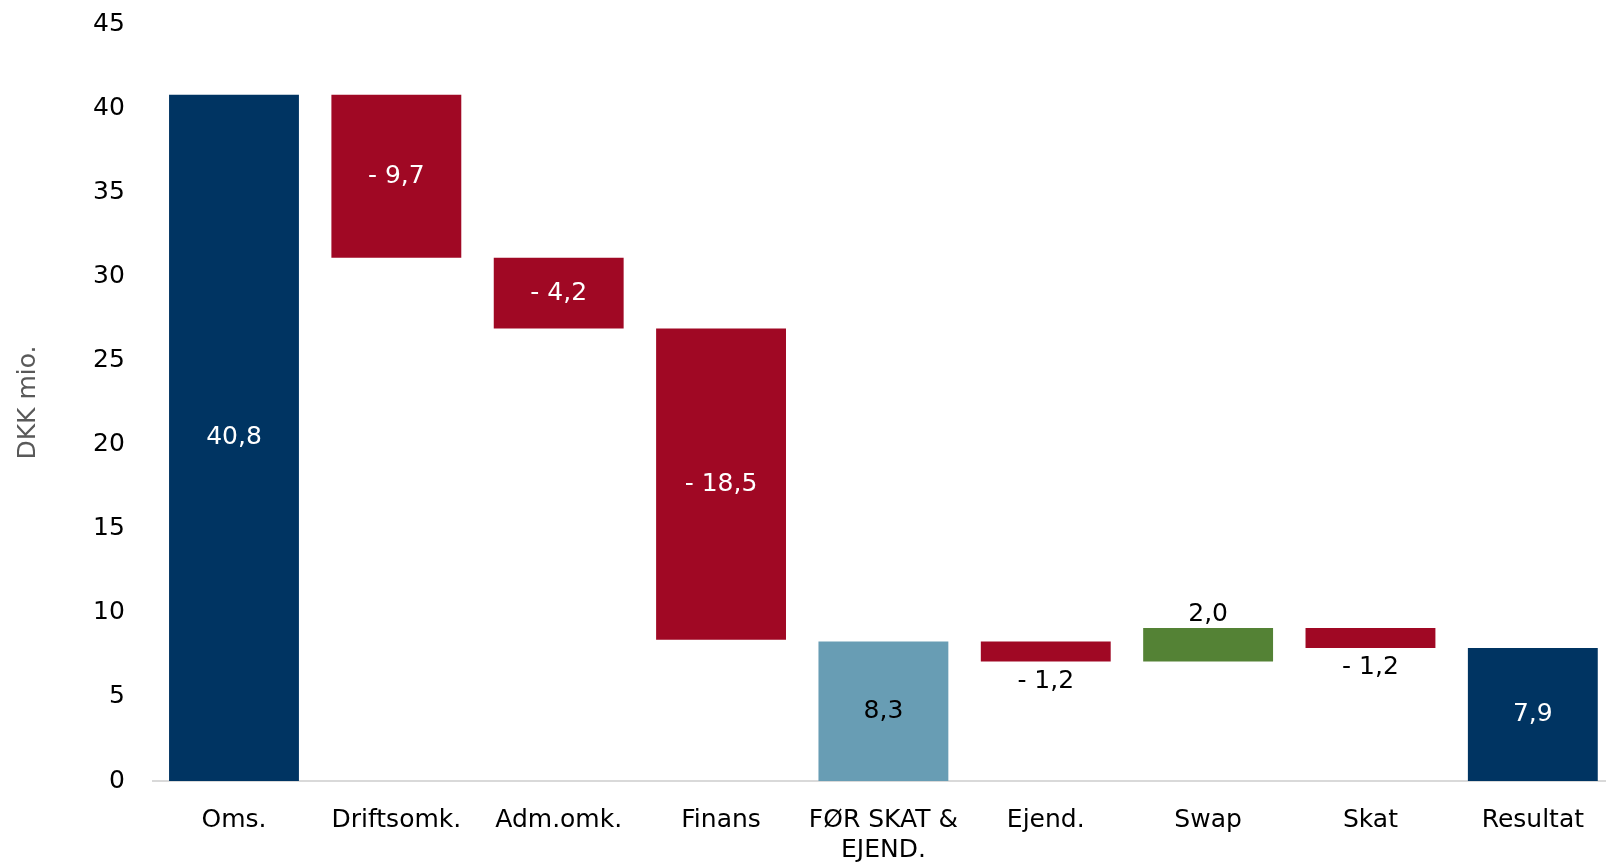  Describe the element at coordinates (109, 443) in the screenshot. I see `y-tick-label: 20` at that location.